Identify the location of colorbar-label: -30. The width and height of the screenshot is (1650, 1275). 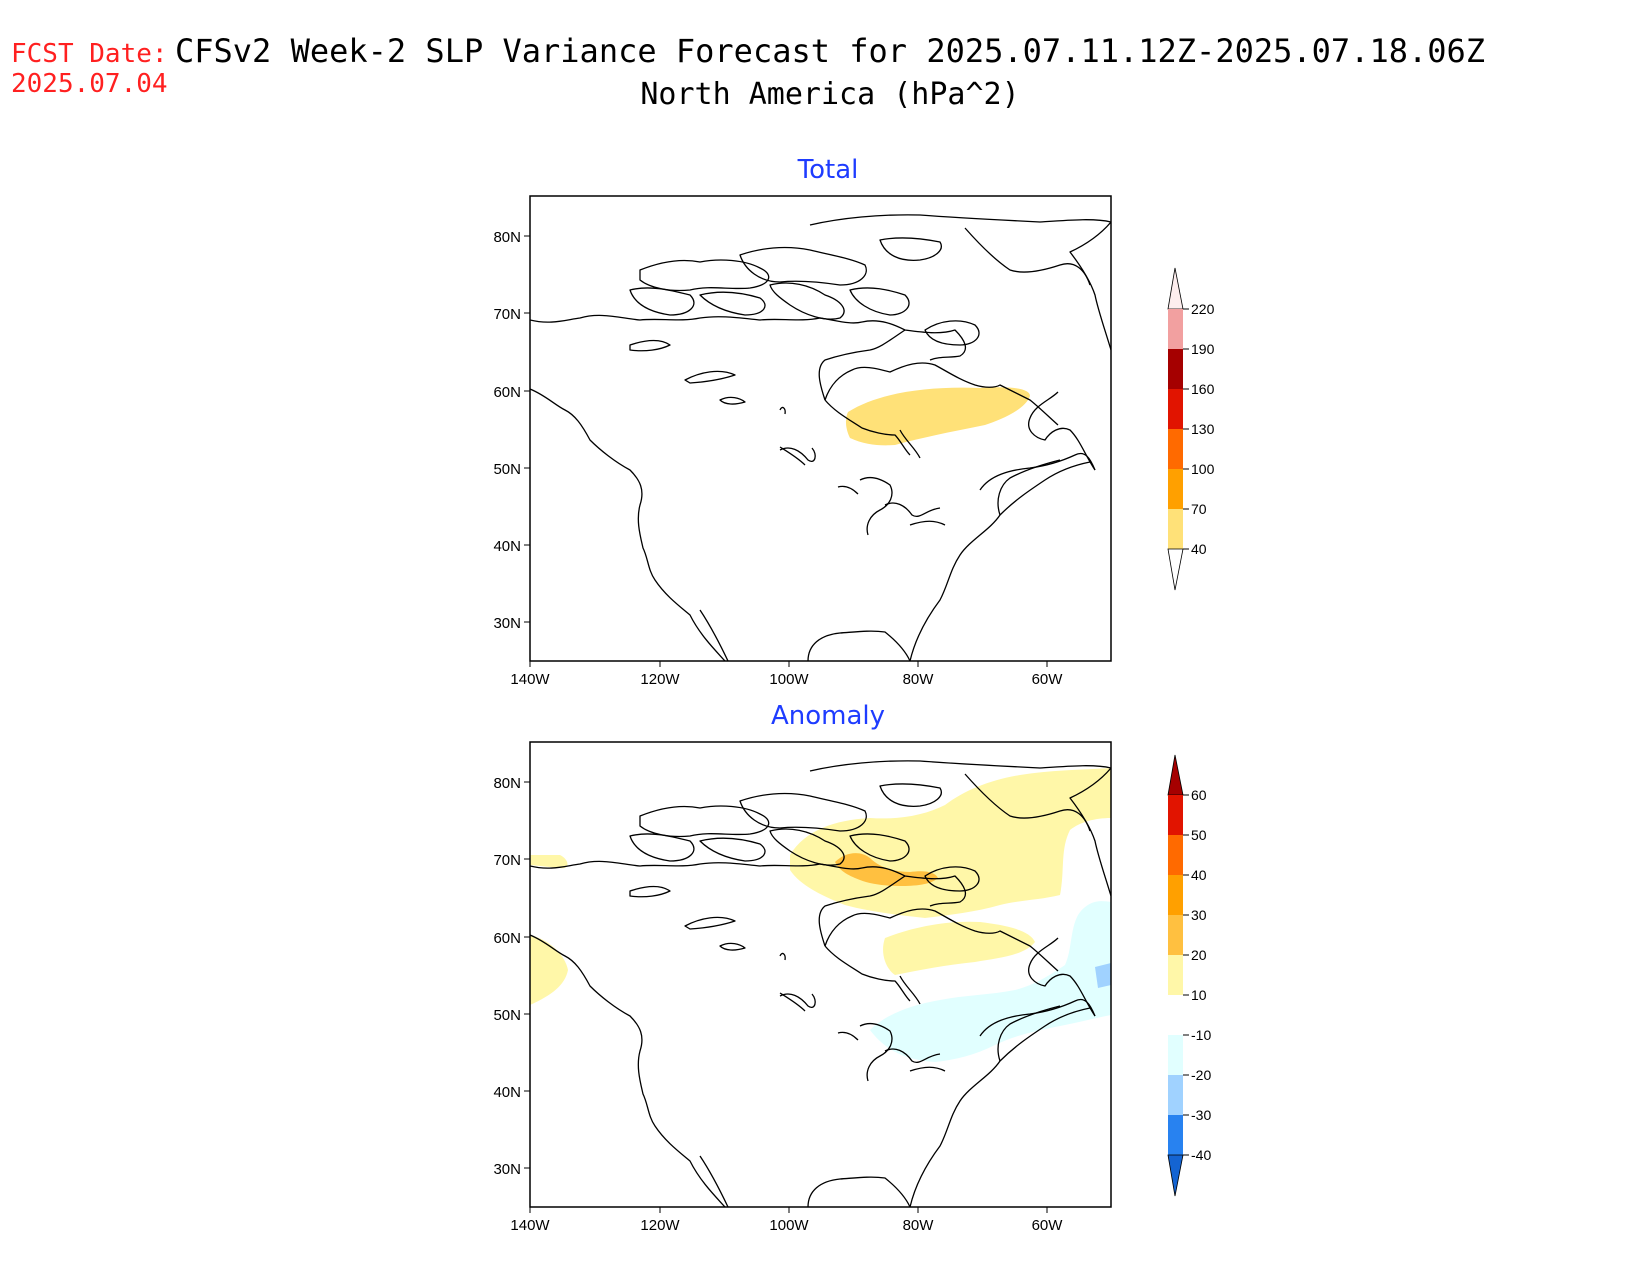
(1201, 1115).